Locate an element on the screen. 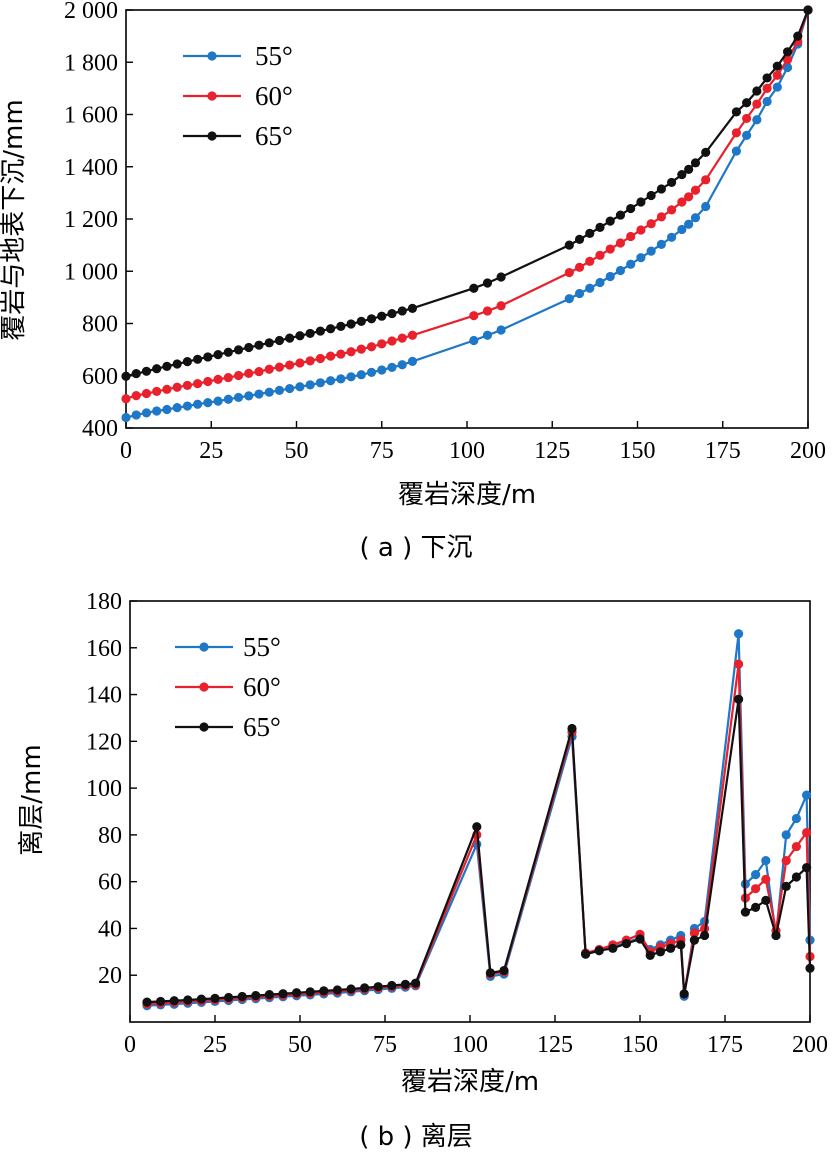 This screenshot has width=833, height=1155. figure-caption: ( b ) 离层 is located at coordinates (416, 1137).